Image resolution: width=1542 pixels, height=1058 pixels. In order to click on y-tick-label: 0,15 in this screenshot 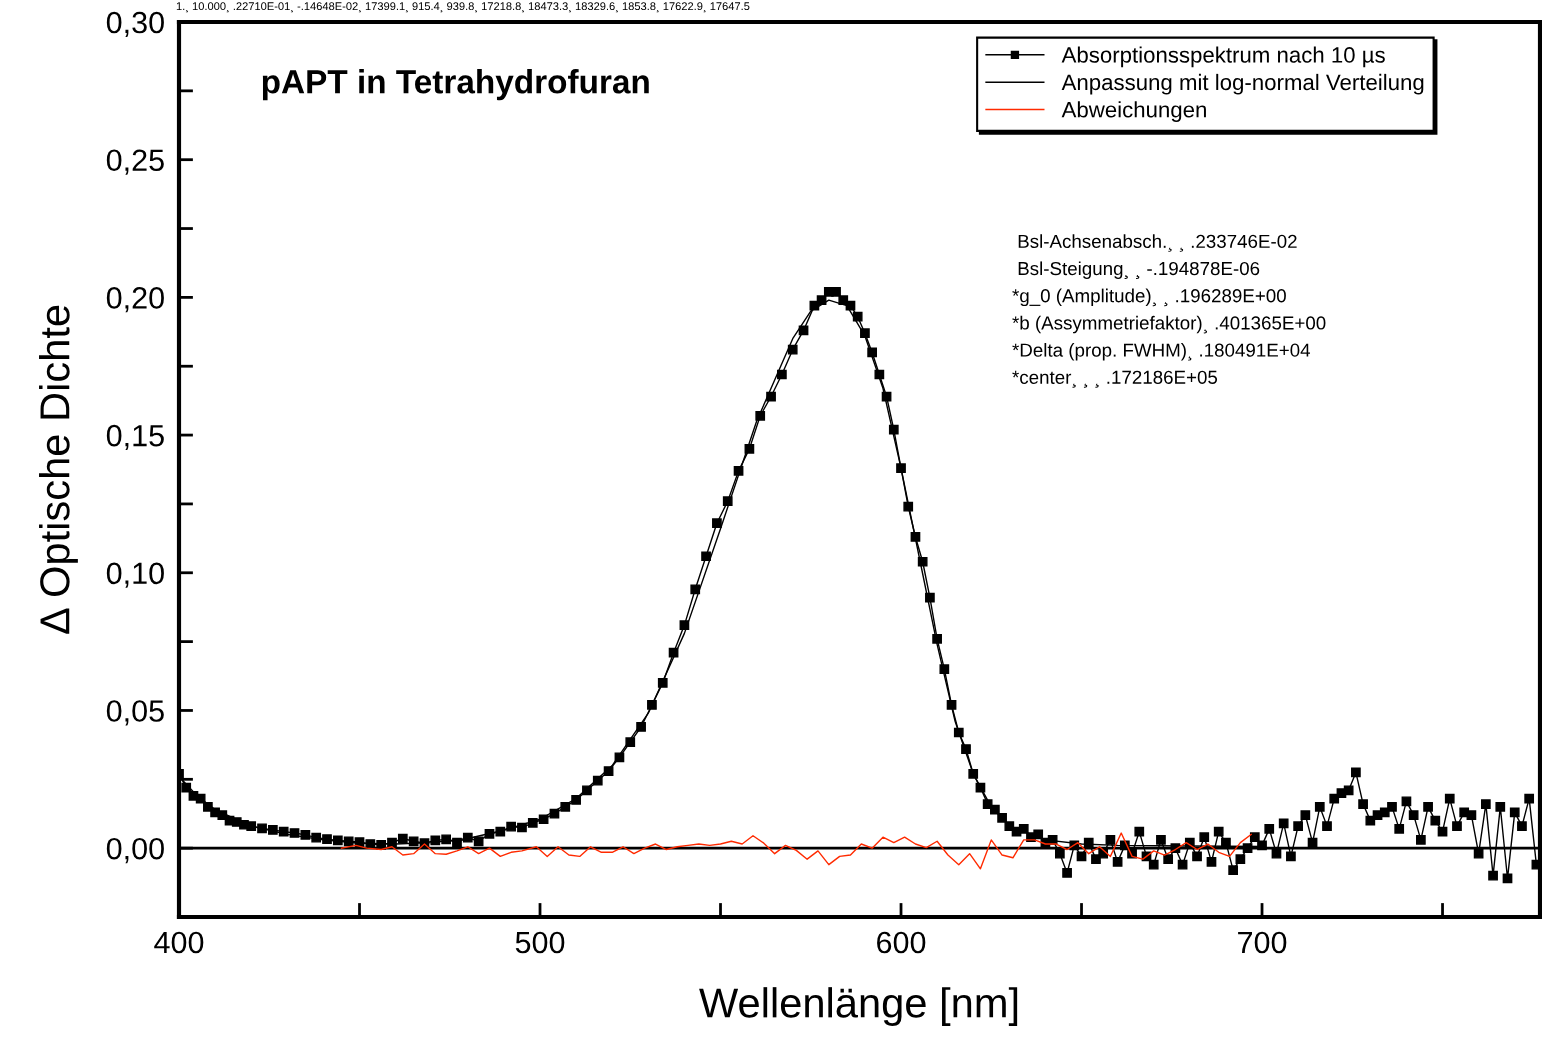, I will do `click(135, 437)`.